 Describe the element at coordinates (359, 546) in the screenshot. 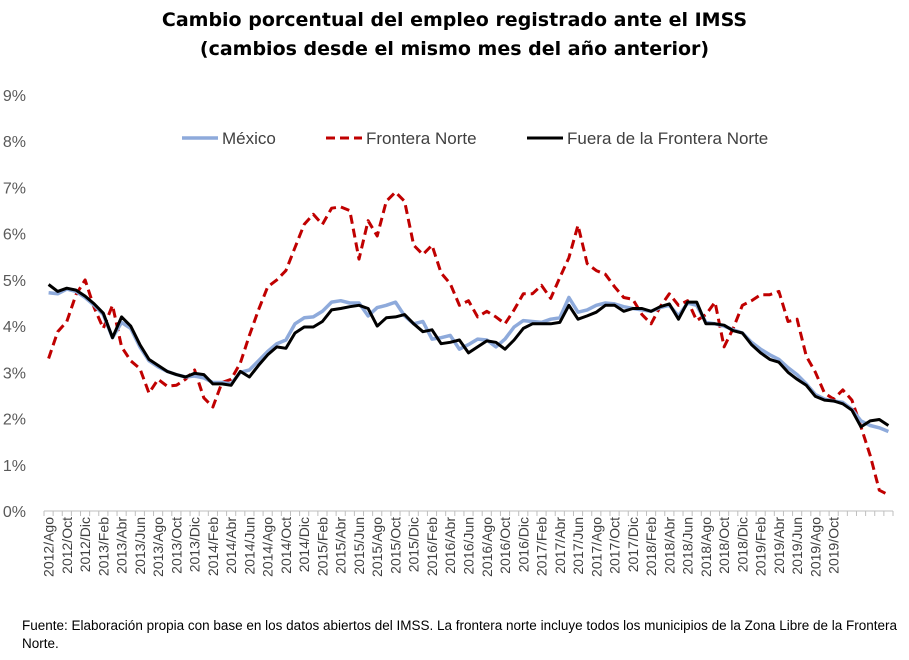

I see `x-tick-label: 2015/Jun` at that location.